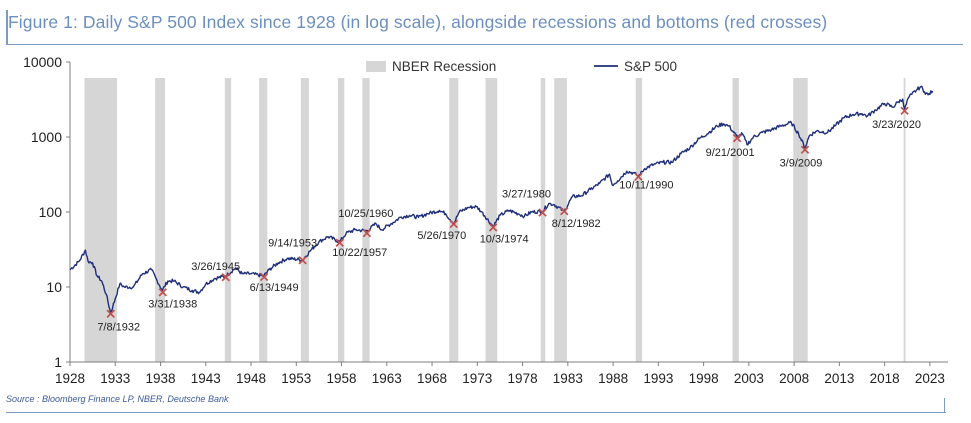 The image size is (971, 423). Describe the element at coordinates (292, 251) in the screenshot. I see `bottom-marker: 9/14/1953` at that location.